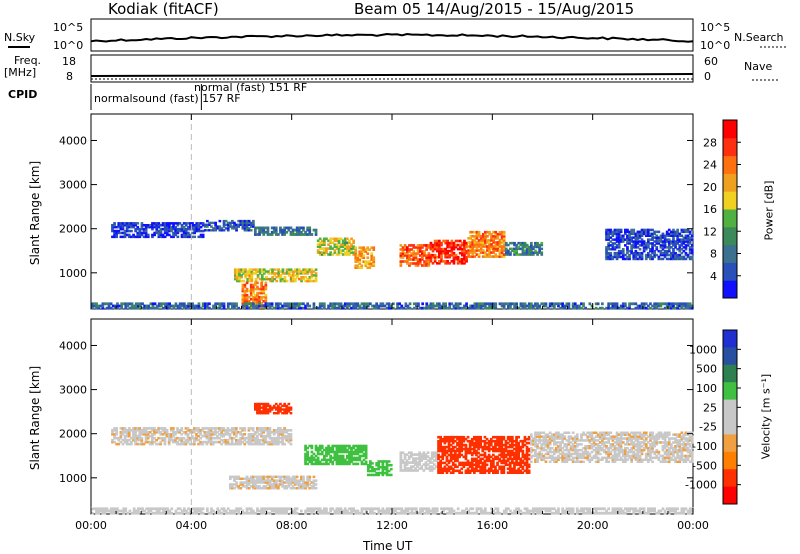 The image size is (800, 554). Describe the element at coordinates (494, 9) in the screenshot. I see `beam-date-title: Beam 05 14/Aug/2015 - 15/Aug/2015` at that location.